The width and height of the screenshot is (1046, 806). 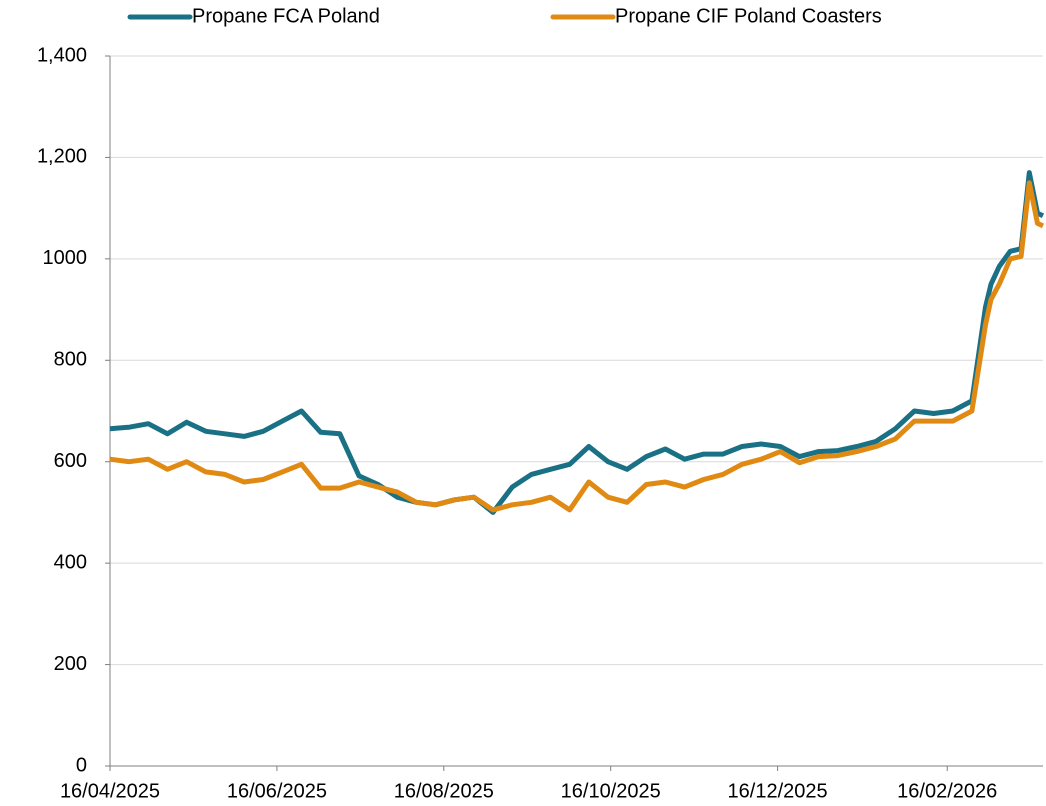 What do you see at coordinates (70, 461) in the screenshot?
I see `y-tick-label: 600` at bounding box center [70, 461].